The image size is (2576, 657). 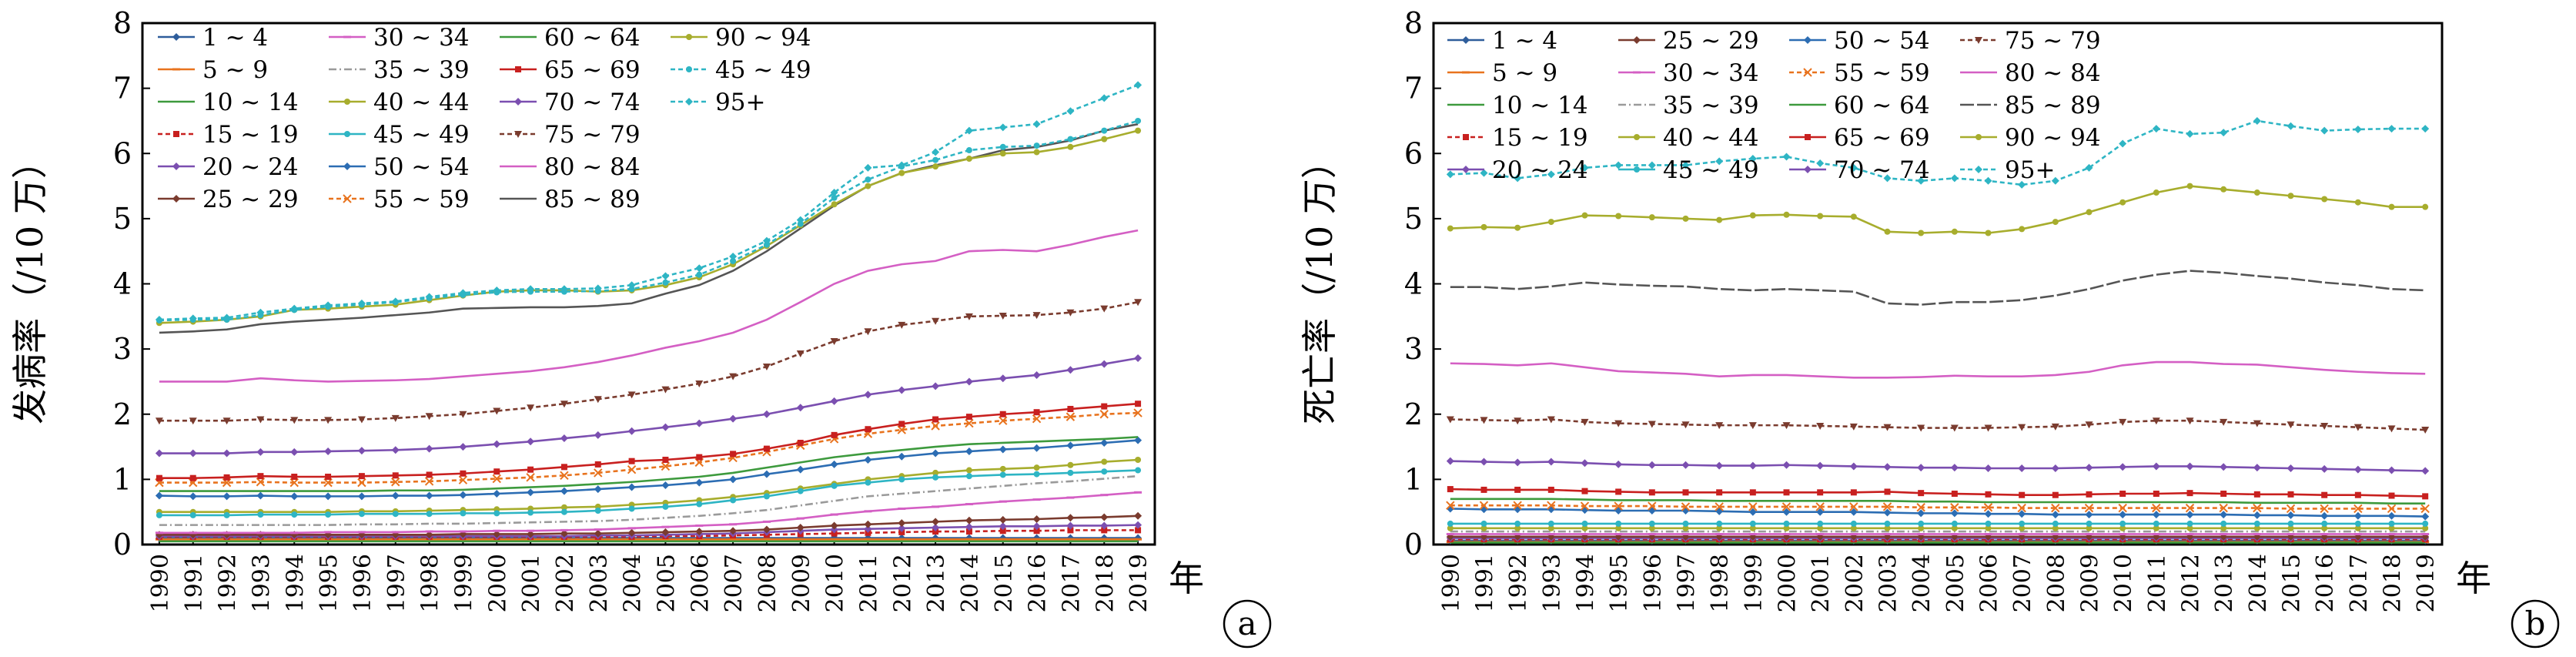 What do you see at coordinates (1553, 583) in the screenshot?
I see `x-tick-label: 1993` at bounding box center [1553, 583].